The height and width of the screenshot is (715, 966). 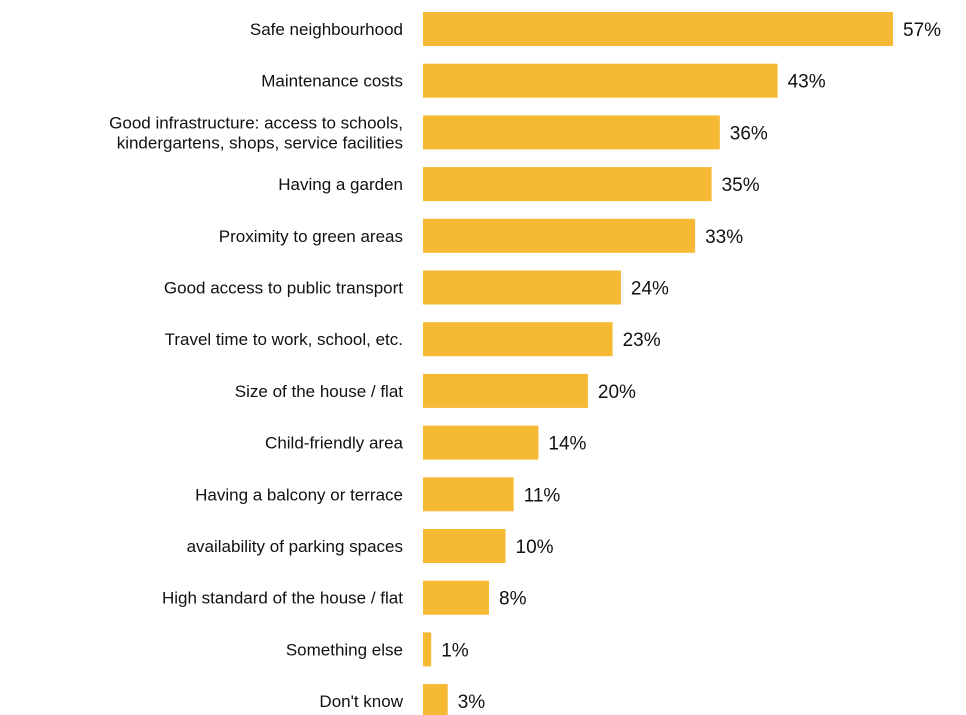 I want to click on value-label: 10%, so click(x=535, y=547).